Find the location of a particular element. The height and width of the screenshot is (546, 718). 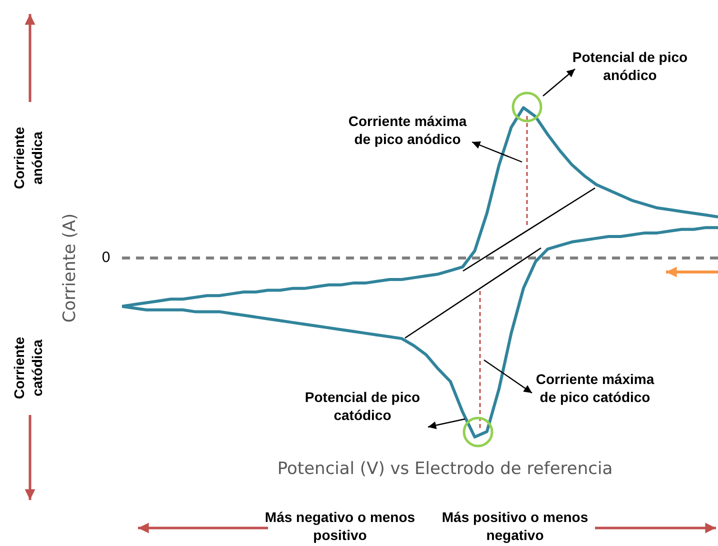

annotation: Corriente máxima de pico catódico is located at coordinates (595, 388).